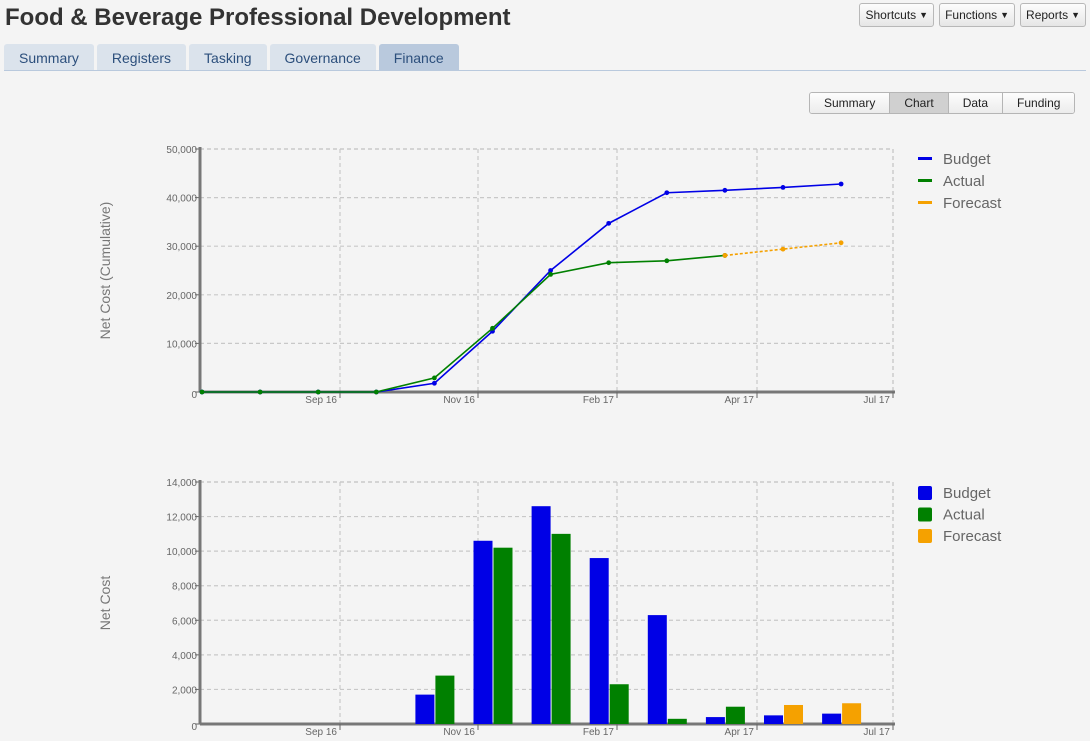 The image size is (1090, 741). Describe the element at coordinates (1047, 15) in the screenshot. I see `reports-label: Reports` at that location.